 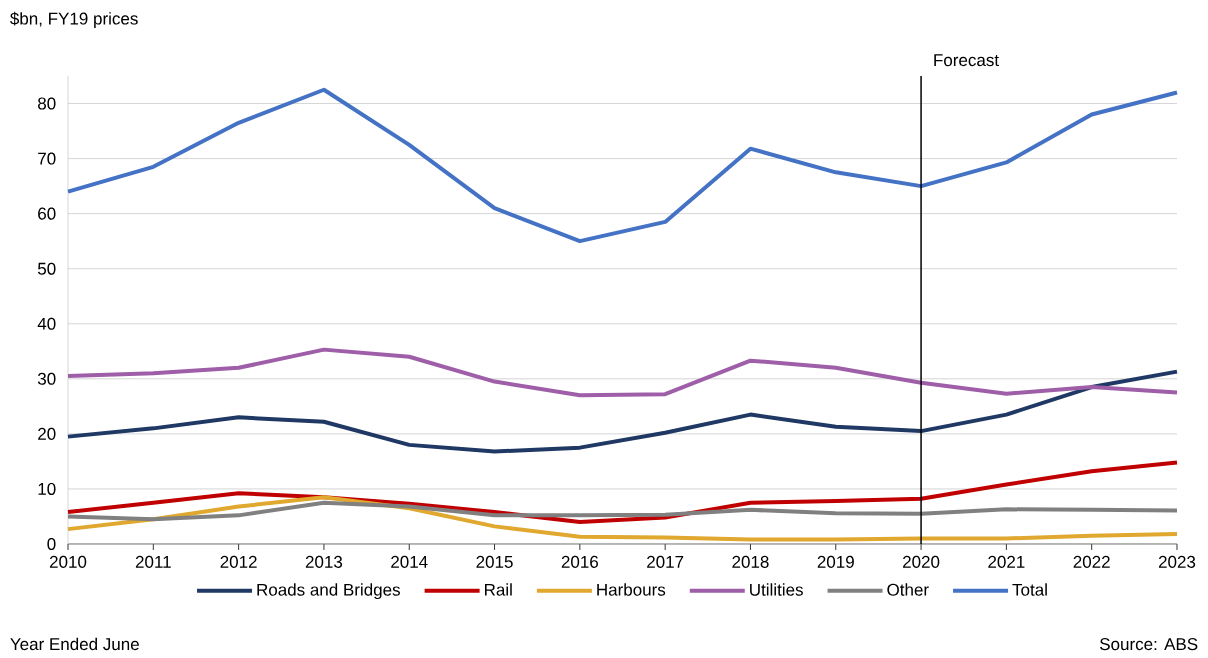 What do you see at coordinates (921, 561) in the screenshot?
I see `x-tick-label: 2020` at bounding box center [921, 561].